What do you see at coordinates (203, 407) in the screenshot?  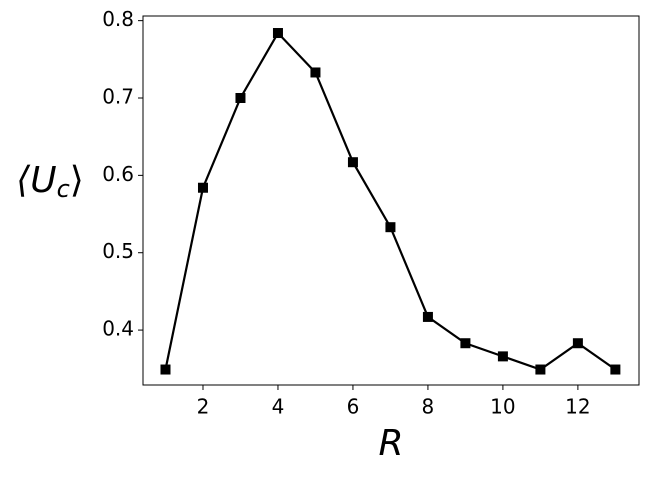 I see `x-tick-label: 2` at bounding box center [203, 407].